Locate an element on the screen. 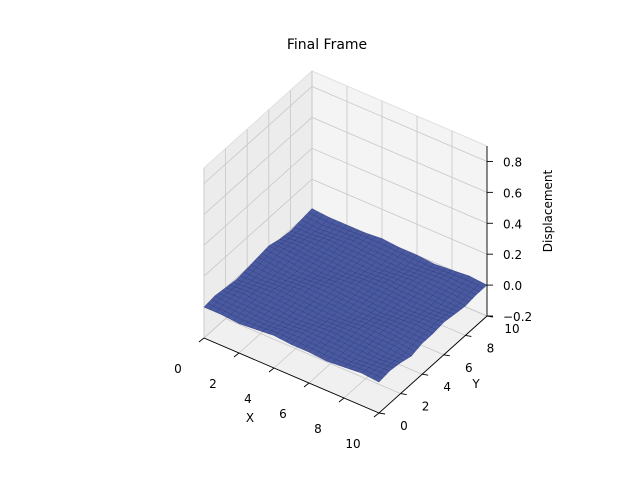 Image resolution: width=640 pixels, height=480 pixels. x-tick-label-1: 2 is located at coordinates (213, 384).